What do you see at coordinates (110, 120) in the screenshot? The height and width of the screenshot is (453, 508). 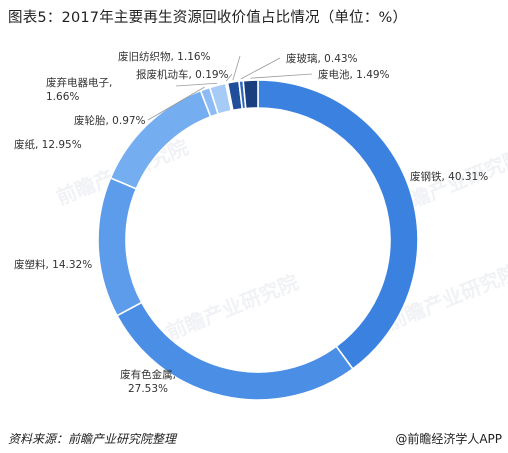 I see `slice-label: 废轮胎, 0.97%` at bounding box center [110, 120].